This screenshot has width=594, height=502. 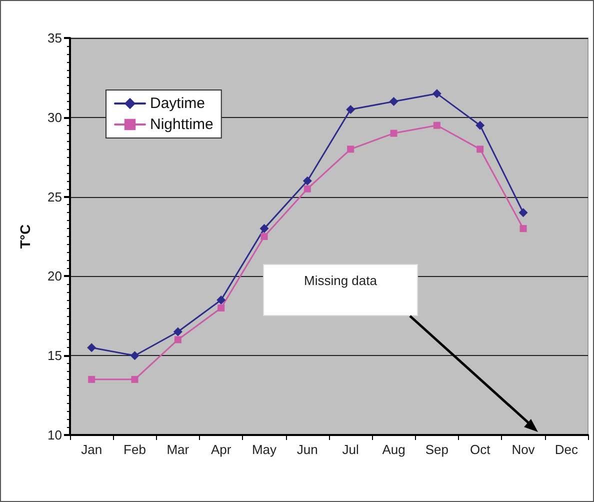 What do you see at coordinates (340, 280) in the screenshot?
I see `annotation: Missing data` at bounding box center [340, 280].